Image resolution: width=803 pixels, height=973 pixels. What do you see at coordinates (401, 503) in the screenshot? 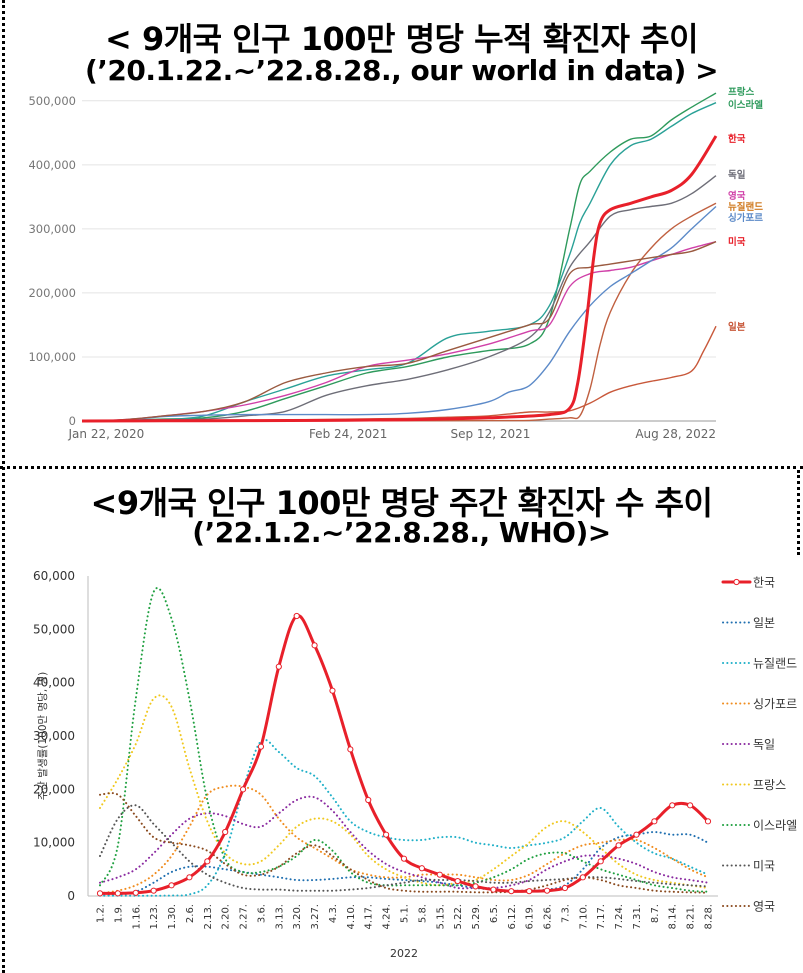
I see `bottom-chart-title-line1: <9개국 인구 100만 명당 주간 확진자 수 추이` at bounding box center [401, 503].